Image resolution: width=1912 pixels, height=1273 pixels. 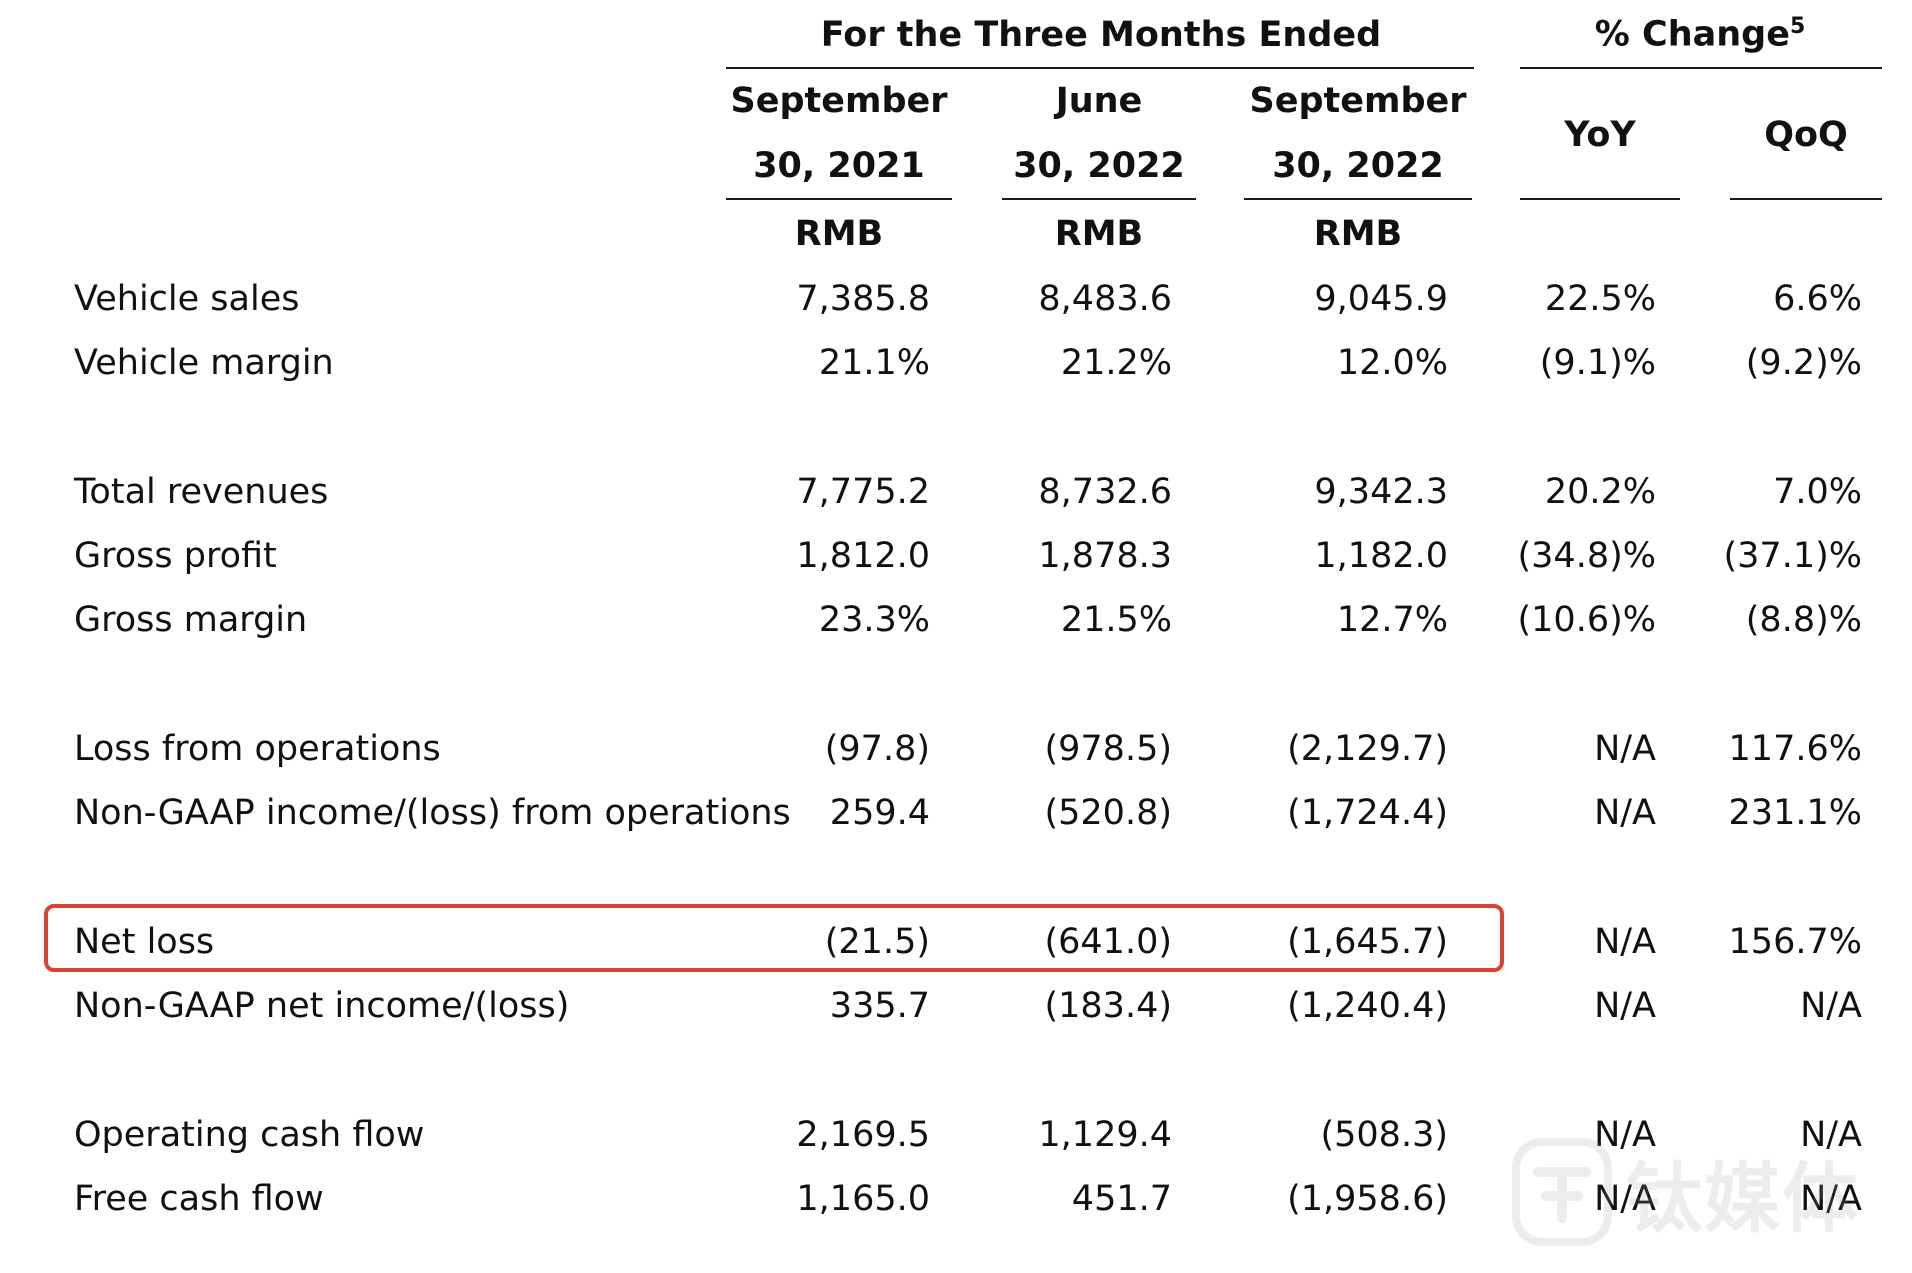 What do you see at coordinates (1367, 1199) in the screenshot?
I see `value-2022-q3: (1,958.6)` at bounding box center [1367, 1199].